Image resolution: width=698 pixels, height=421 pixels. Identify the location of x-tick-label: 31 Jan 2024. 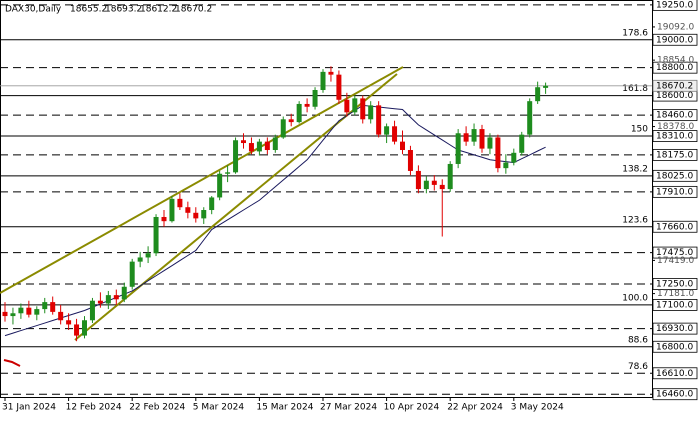
(29, 408).